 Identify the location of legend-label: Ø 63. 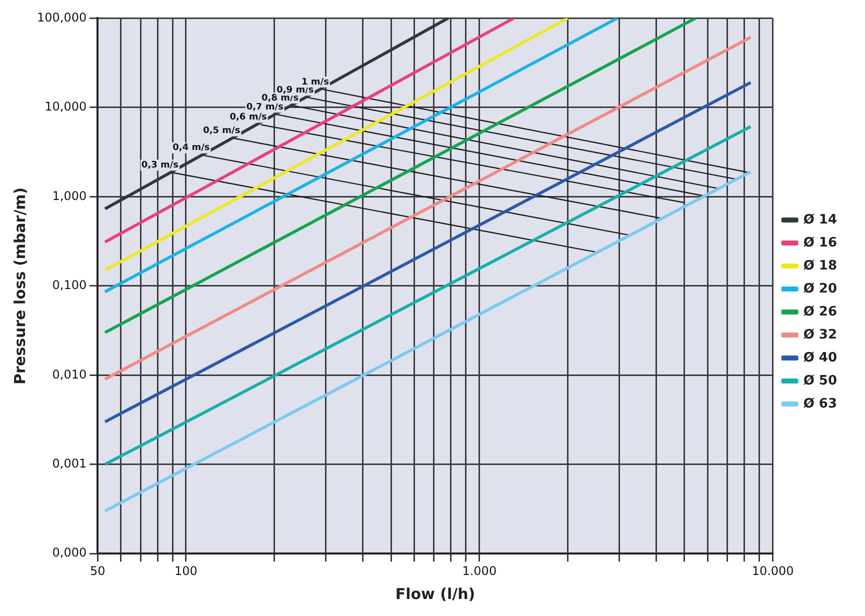
(820, 404).